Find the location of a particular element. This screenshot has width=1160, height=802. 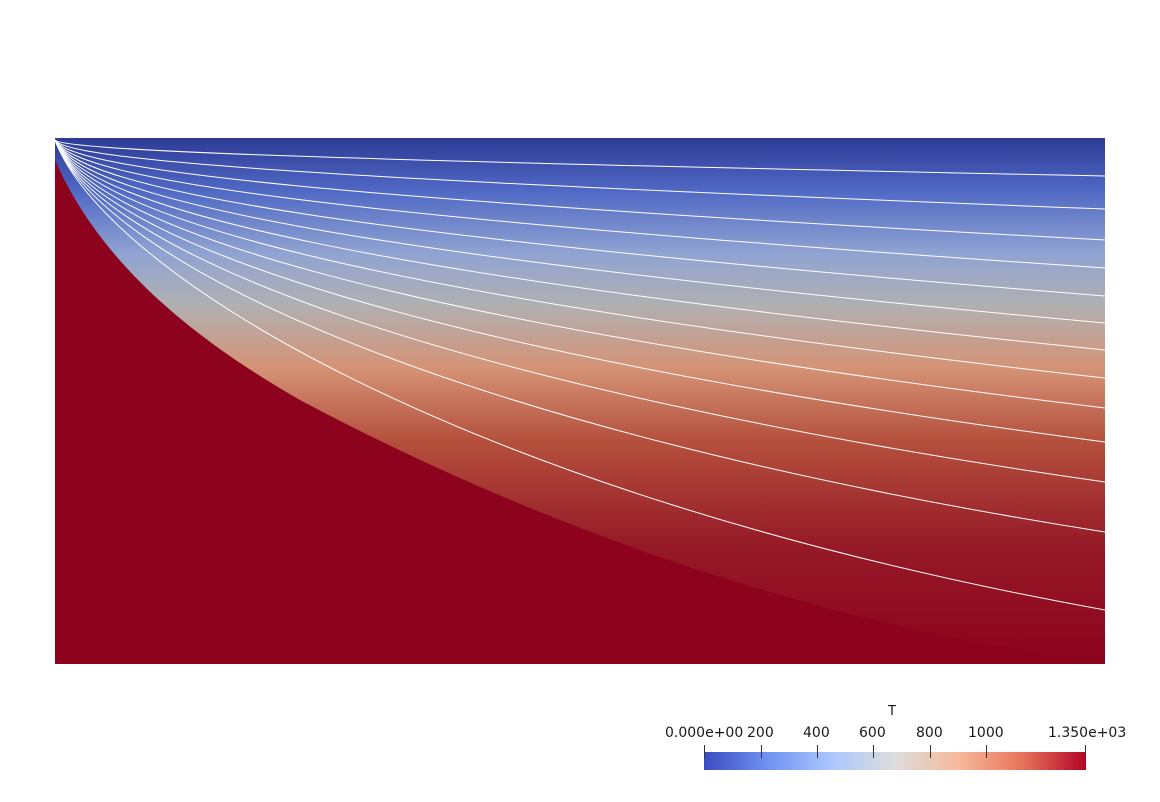

colorbar-min-label: 0.000e+00 is located at coordinates (704, 733).